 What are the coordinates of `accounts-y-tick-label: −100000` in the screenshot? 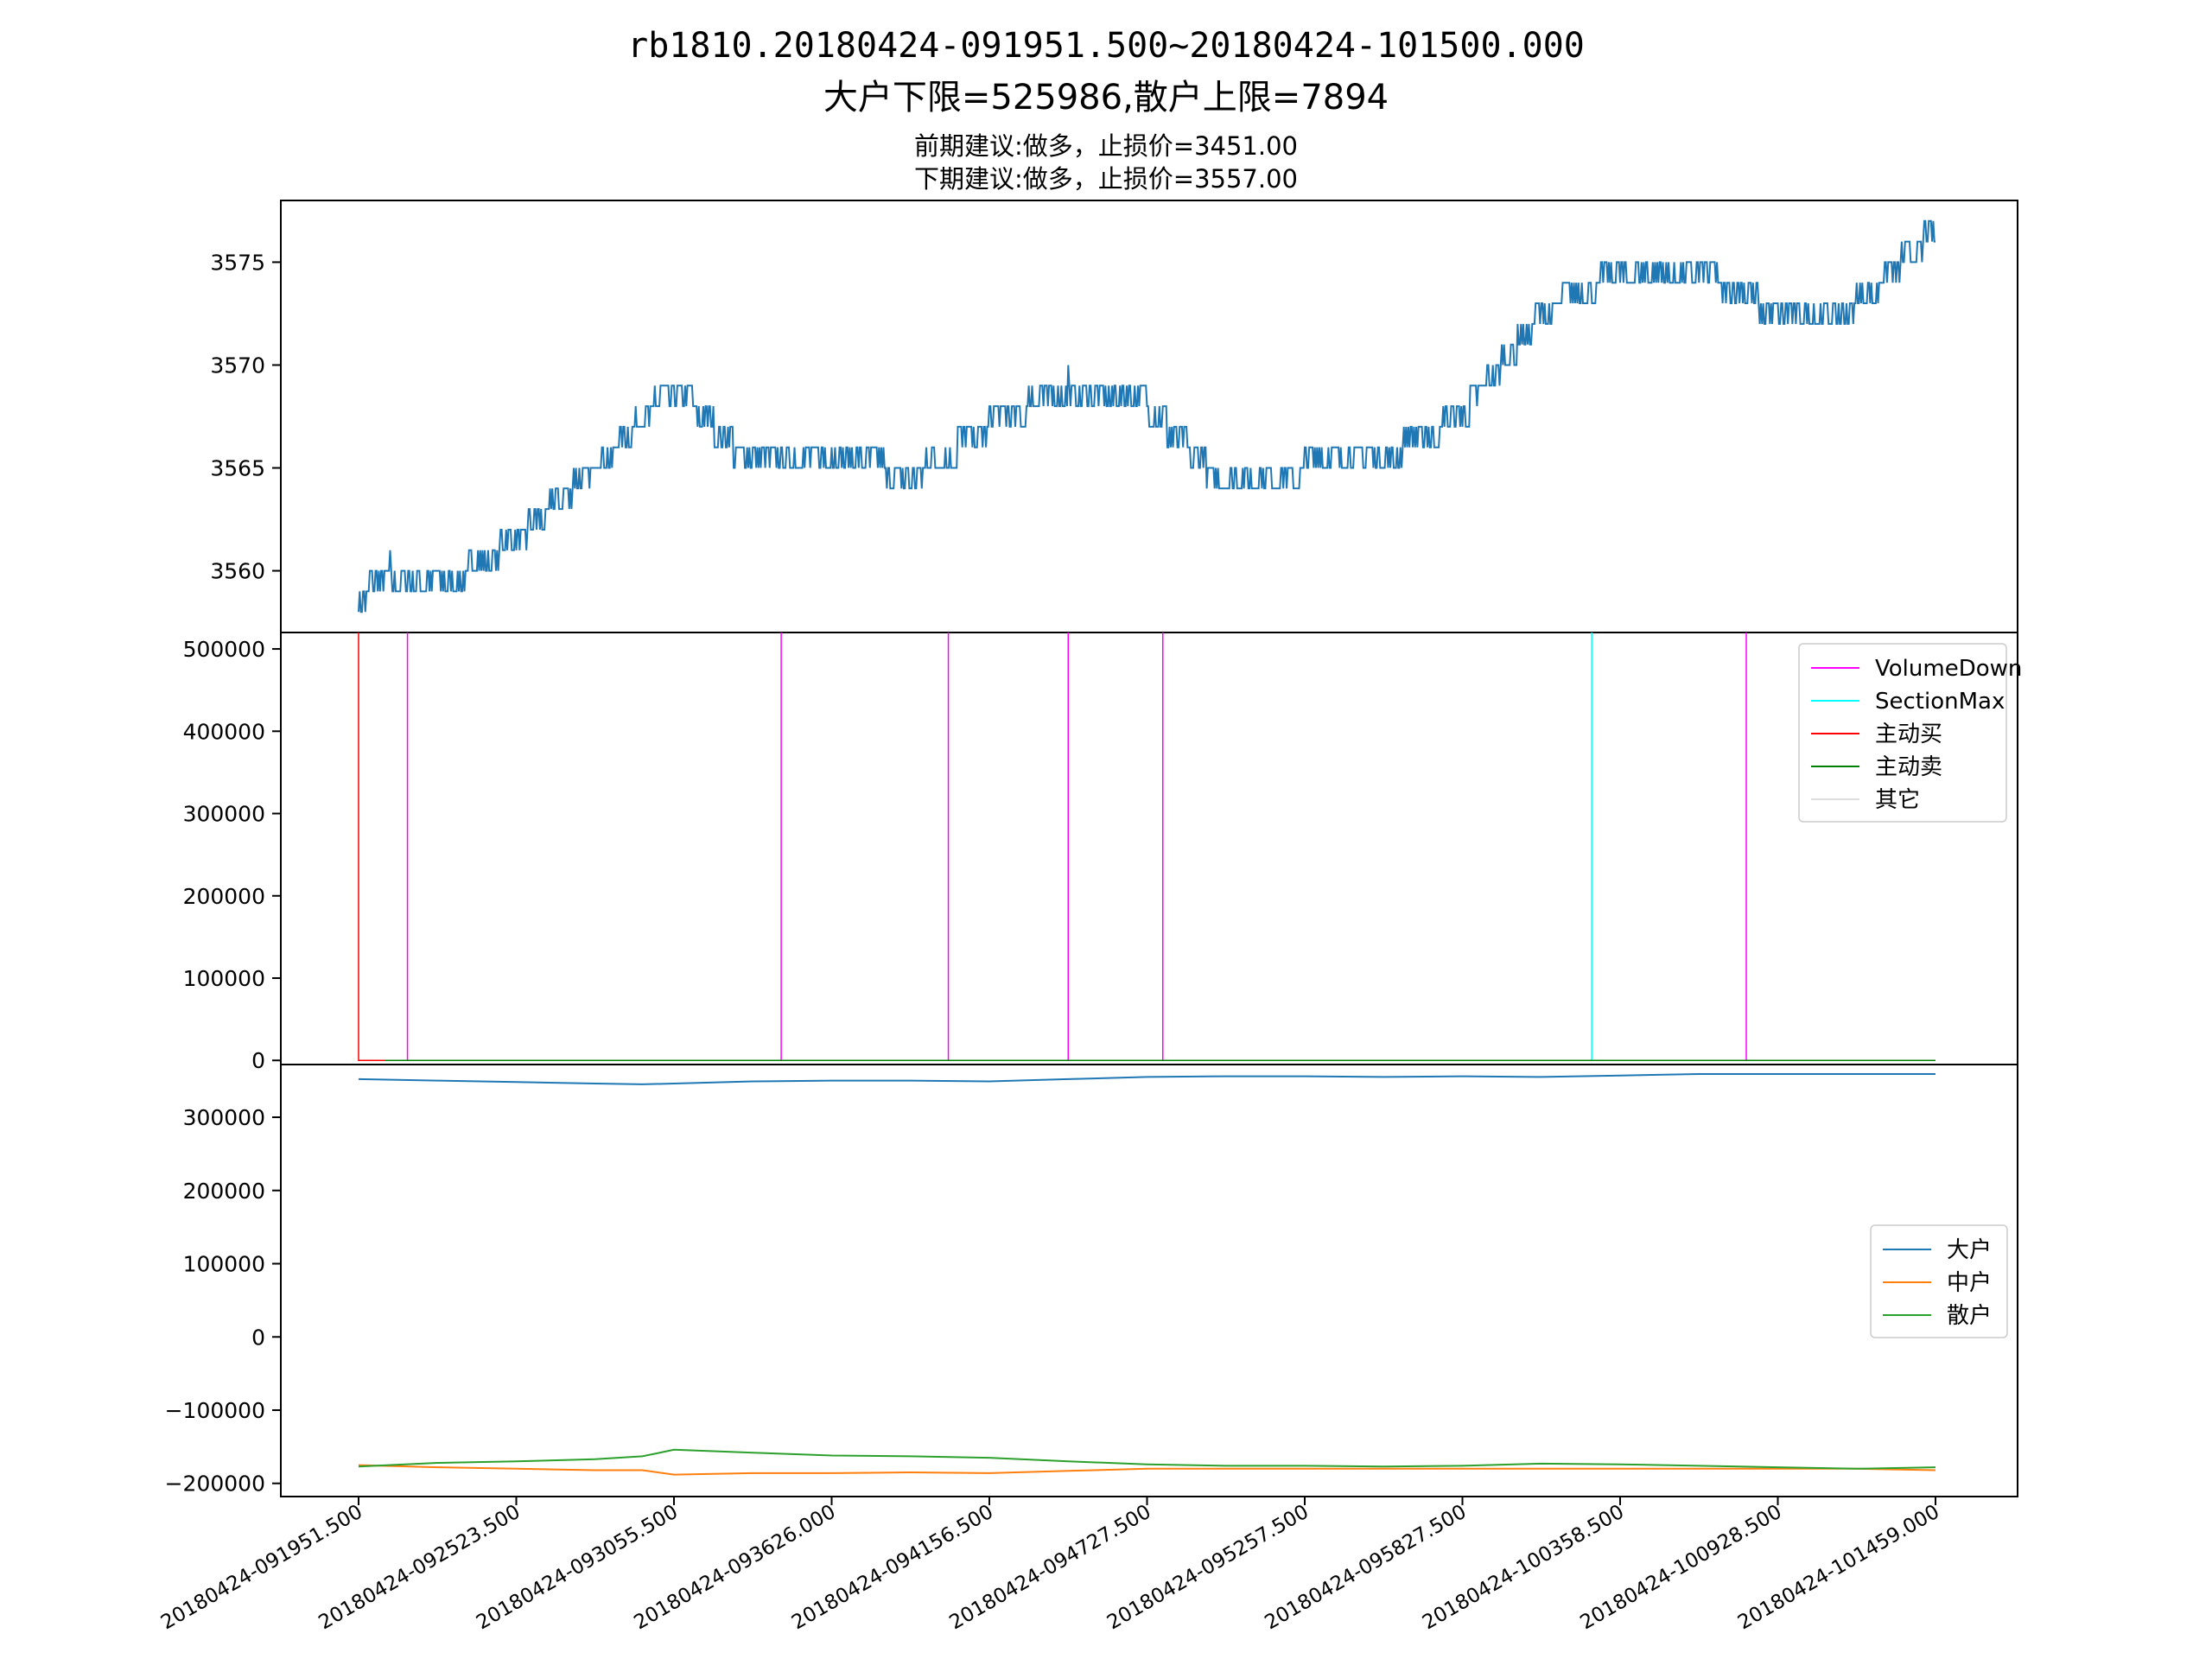 It's located at (215, 1410).